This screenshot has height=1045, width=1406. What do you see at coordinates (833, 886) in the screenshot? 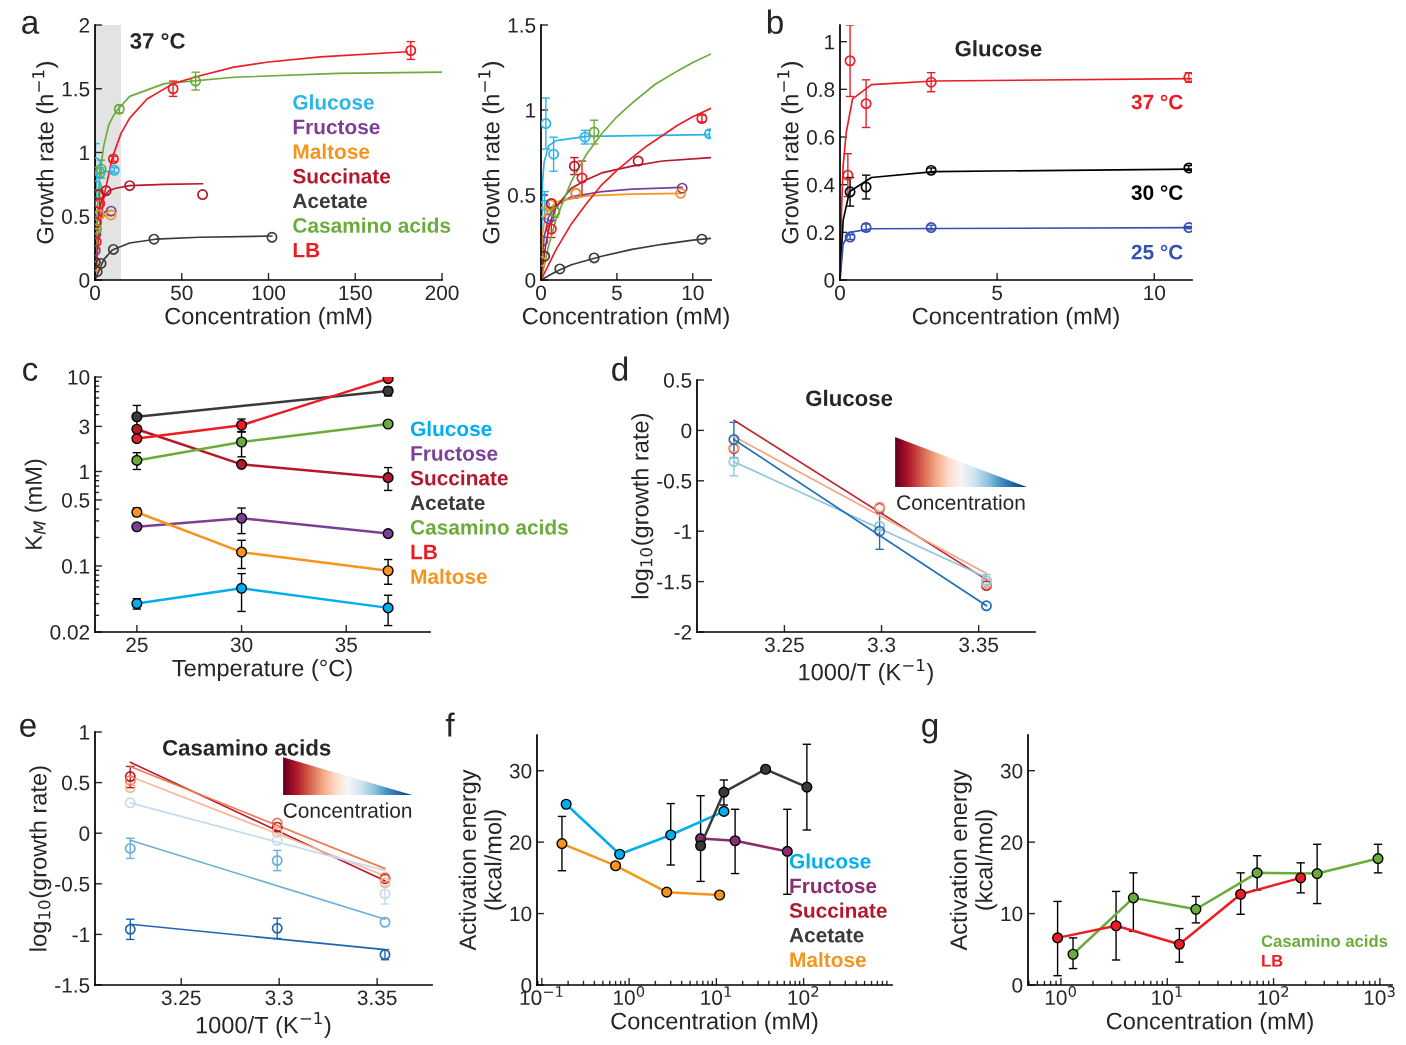
I see `series-label: Fructose` at bounding box center [833, 886].